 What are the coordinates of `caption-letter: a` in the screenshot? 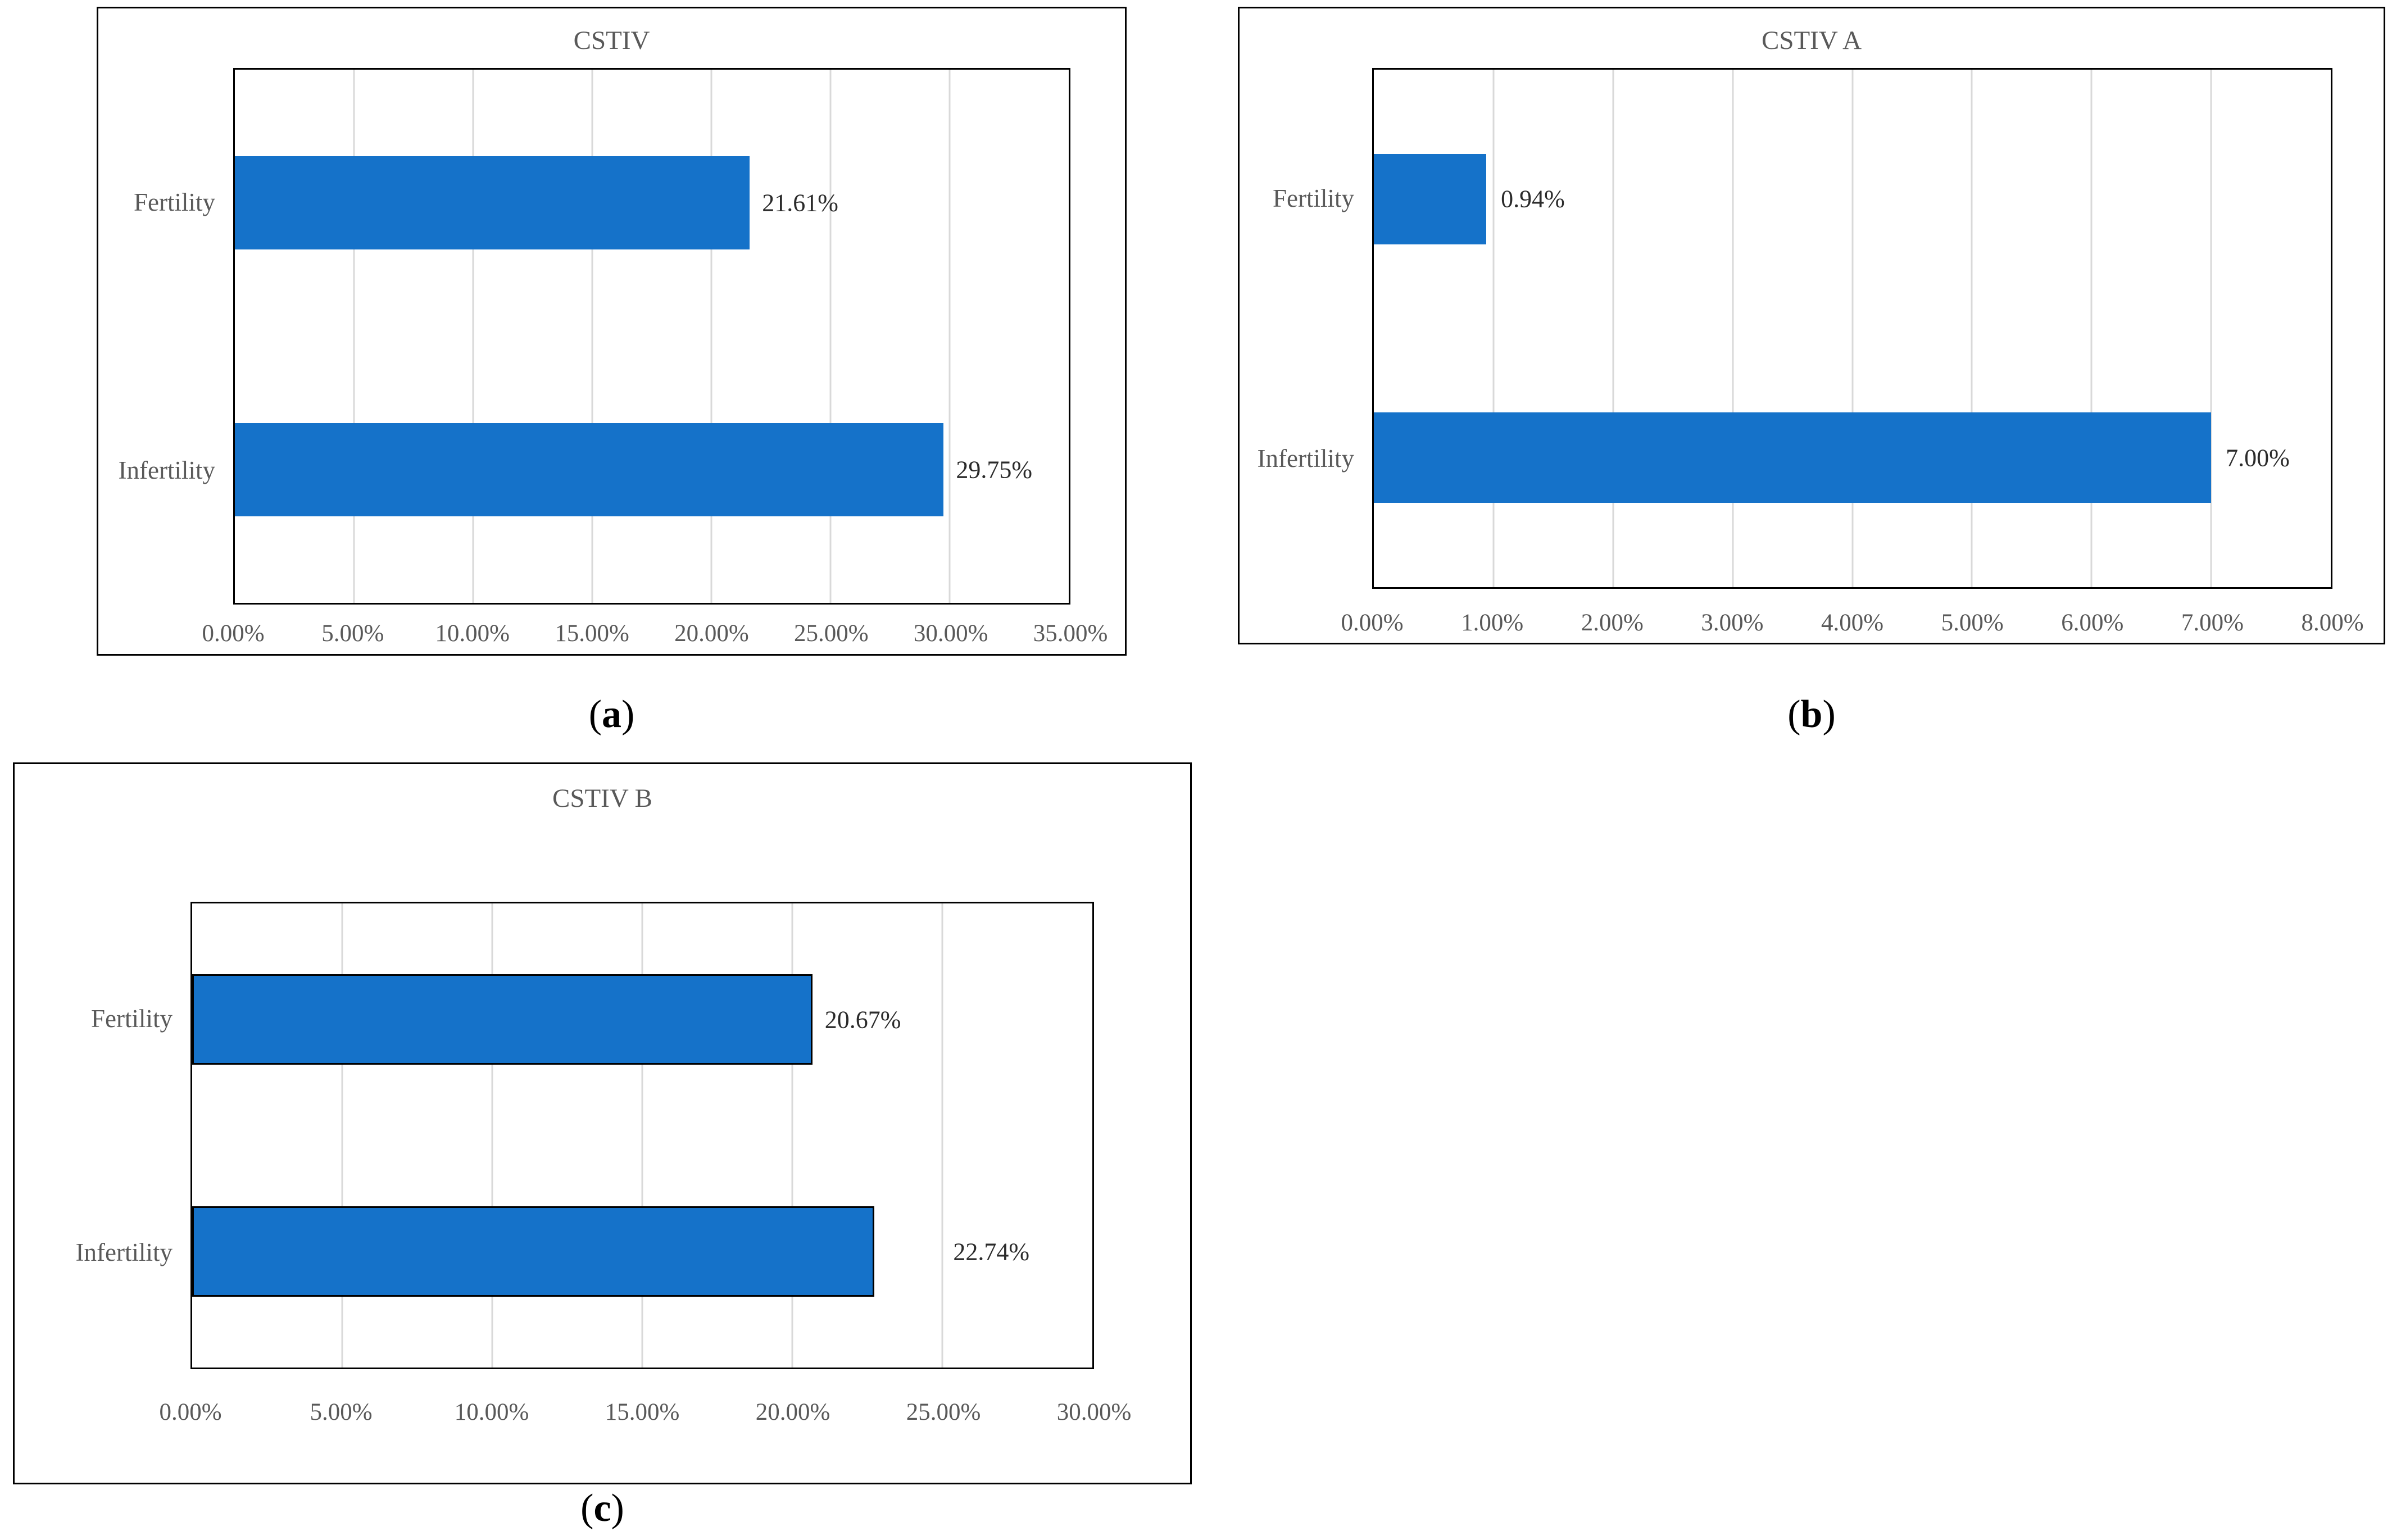 It's located at (611, 714).